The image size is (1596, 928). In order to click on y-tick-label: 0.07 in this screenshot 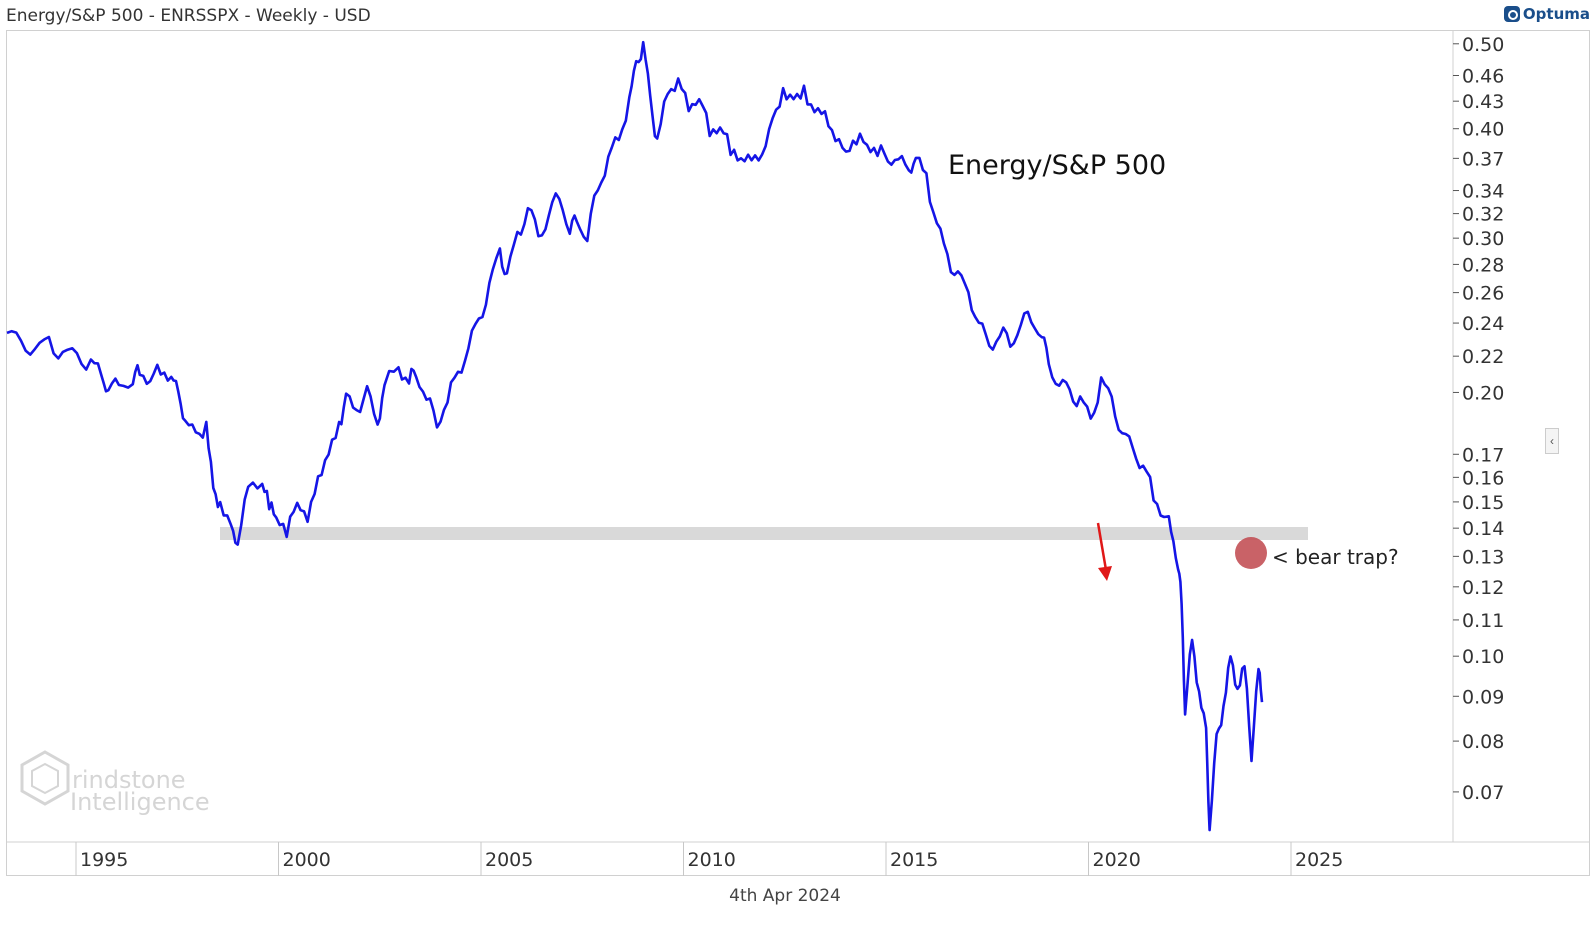, I will do `click(1483, 793)`.